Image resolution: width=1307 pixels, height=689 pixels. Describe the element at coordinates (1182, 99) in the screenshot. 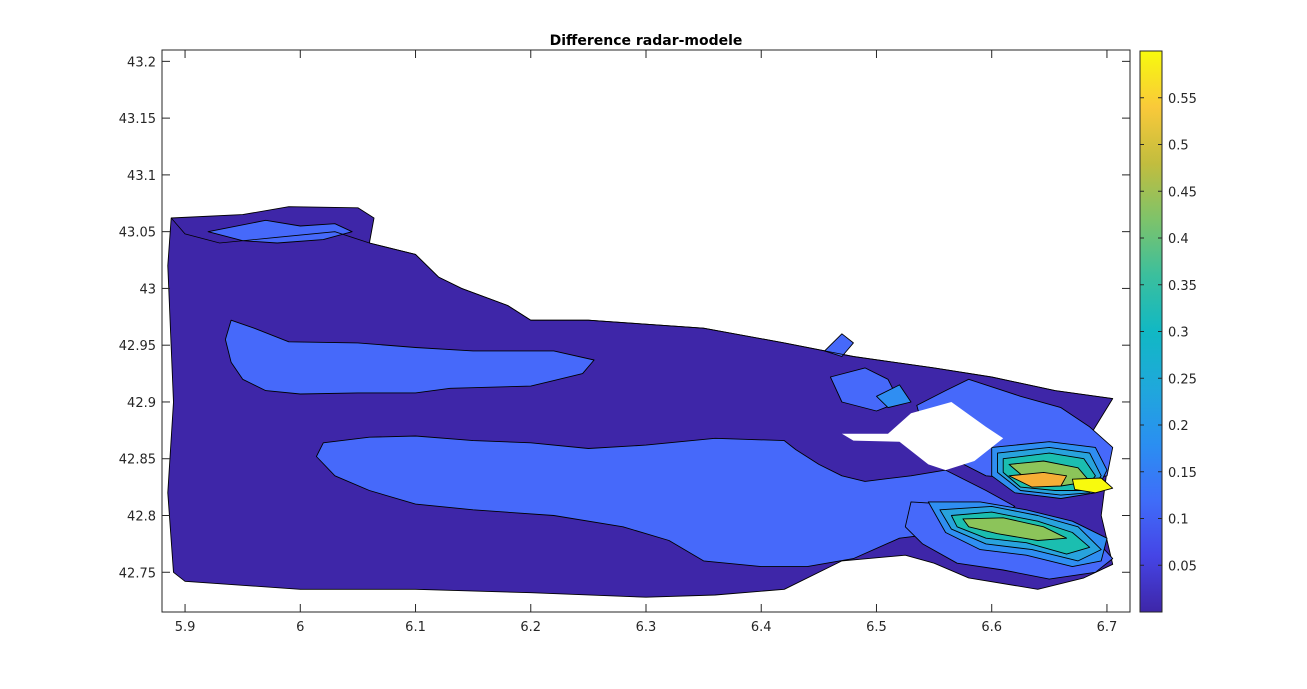

I see `colorbar-tick-label: 0.55` at that location.